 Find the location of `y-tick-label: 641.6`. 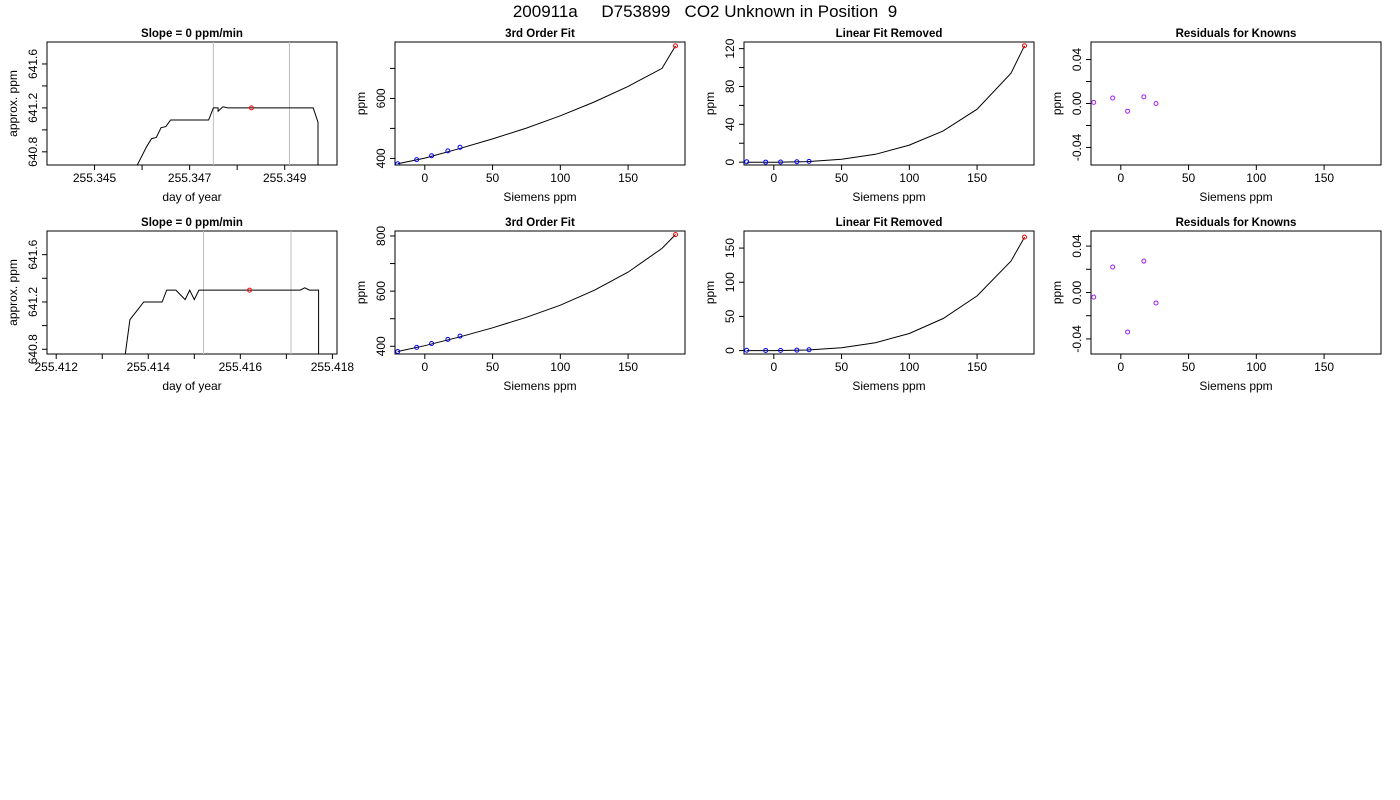

y-tick-label: 641.6 is located at coordinates (33, 254).